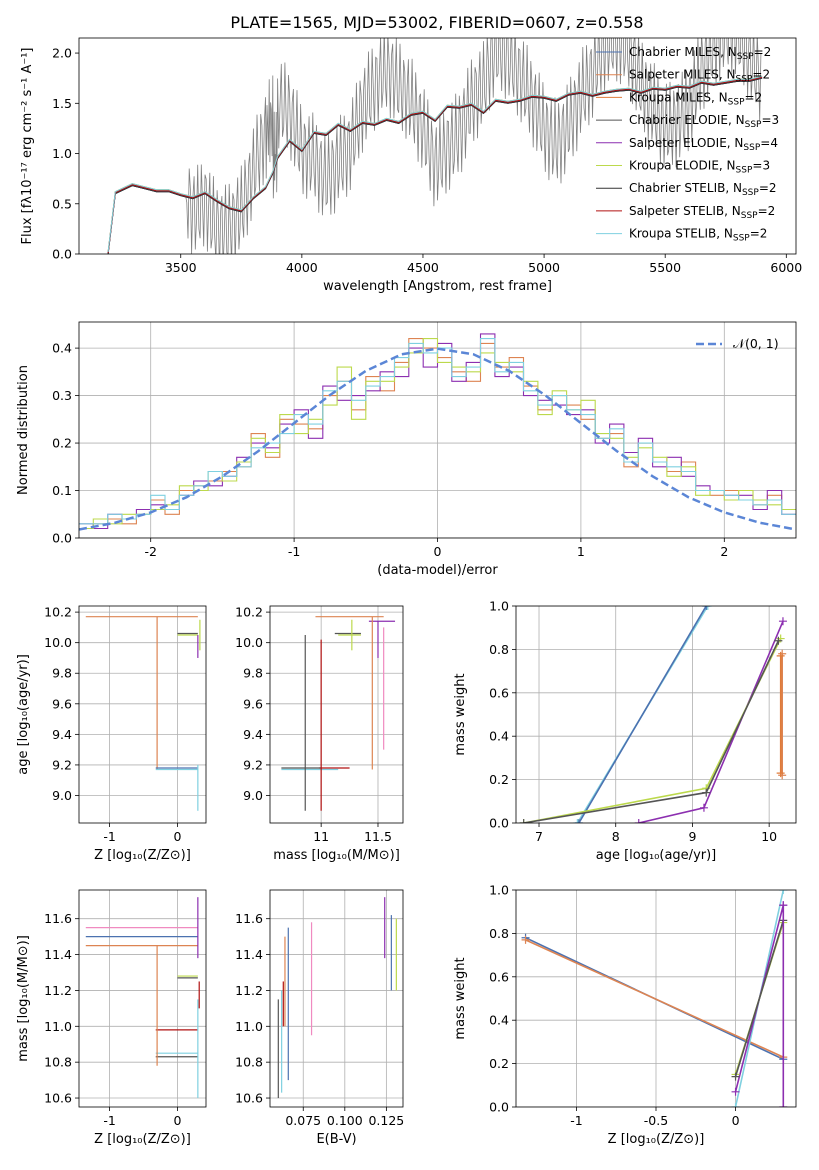  Describe the element at coordinates (249, 1062) in the screenshot. I see `mass-vs-EBV-ytick-label: 10.8` at that location.